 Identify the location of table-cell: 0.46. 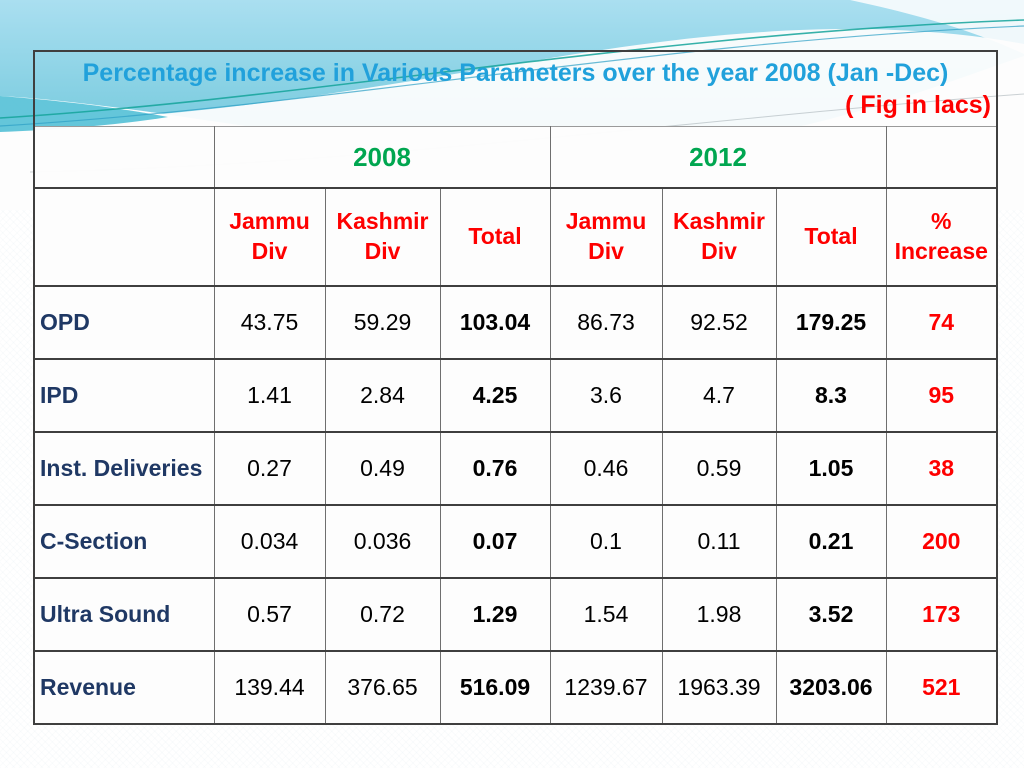
(606, 468).